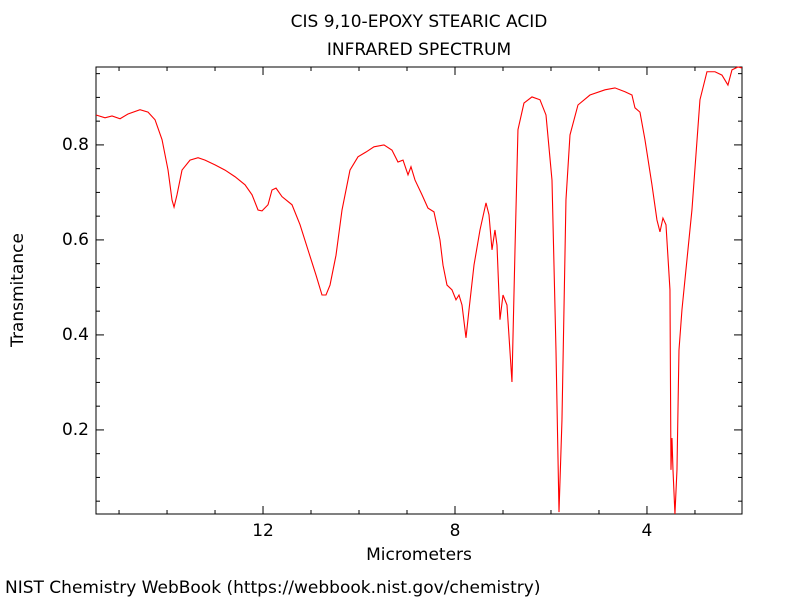  What do you see at coordinates (75, 335) in the screenshot?
I see `y-tick-label: 0.4` at bounding box center [75, 335].